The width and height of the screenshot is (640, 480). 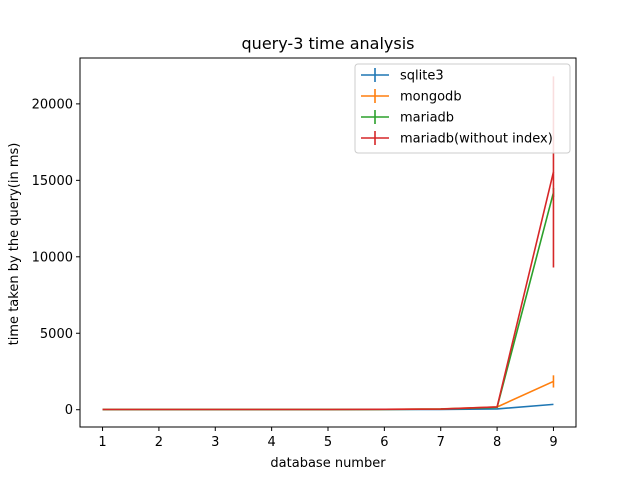 What do you see at coordinates (553, 442) in the screenshot?
I see `x-tick-label: 9` at bounding box center [553, 442].